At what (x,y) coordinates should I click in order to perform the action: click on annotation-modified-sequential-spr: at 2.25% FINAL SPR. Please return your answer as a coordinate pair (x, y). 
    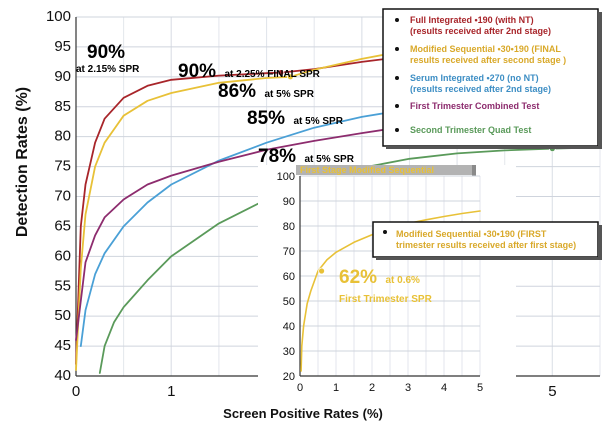
    Looking at the image, I should click on (272, 74).